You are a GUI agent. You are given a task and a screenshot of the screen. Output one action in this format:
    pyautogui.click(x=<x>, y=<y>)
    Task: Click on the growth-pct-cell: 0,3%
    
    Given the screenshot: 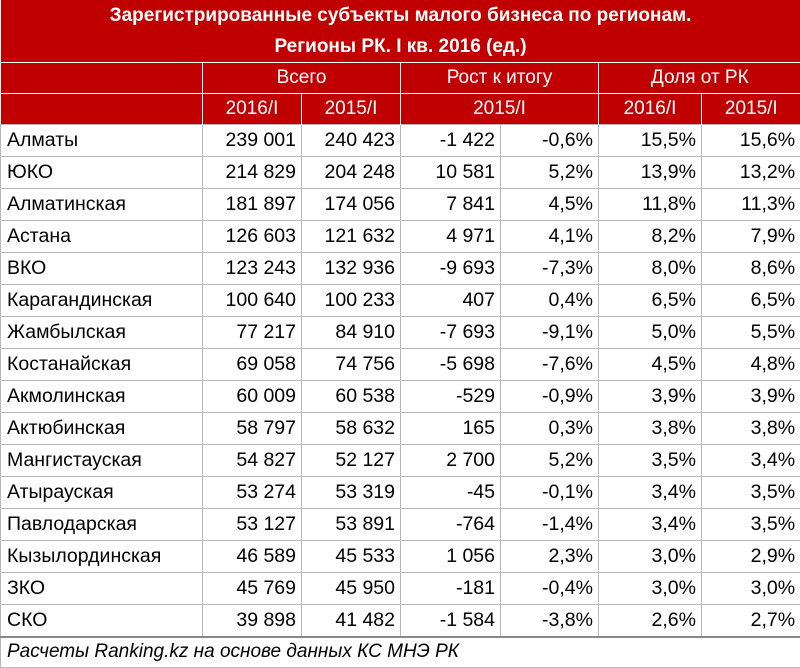 What is the action you would take?
    pyautogui.click(x=550, y=429)
    